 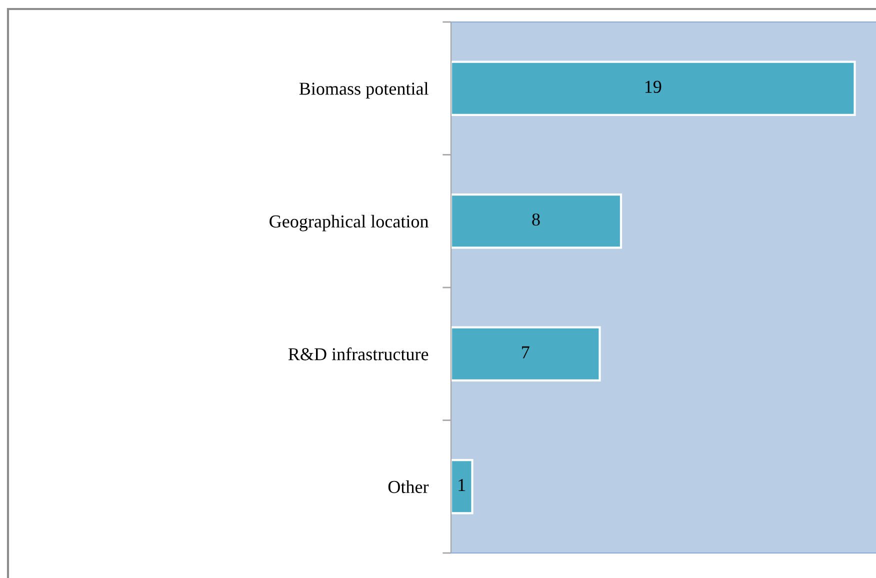 I want to click on data-label: 8, so click(x=536, y=219).